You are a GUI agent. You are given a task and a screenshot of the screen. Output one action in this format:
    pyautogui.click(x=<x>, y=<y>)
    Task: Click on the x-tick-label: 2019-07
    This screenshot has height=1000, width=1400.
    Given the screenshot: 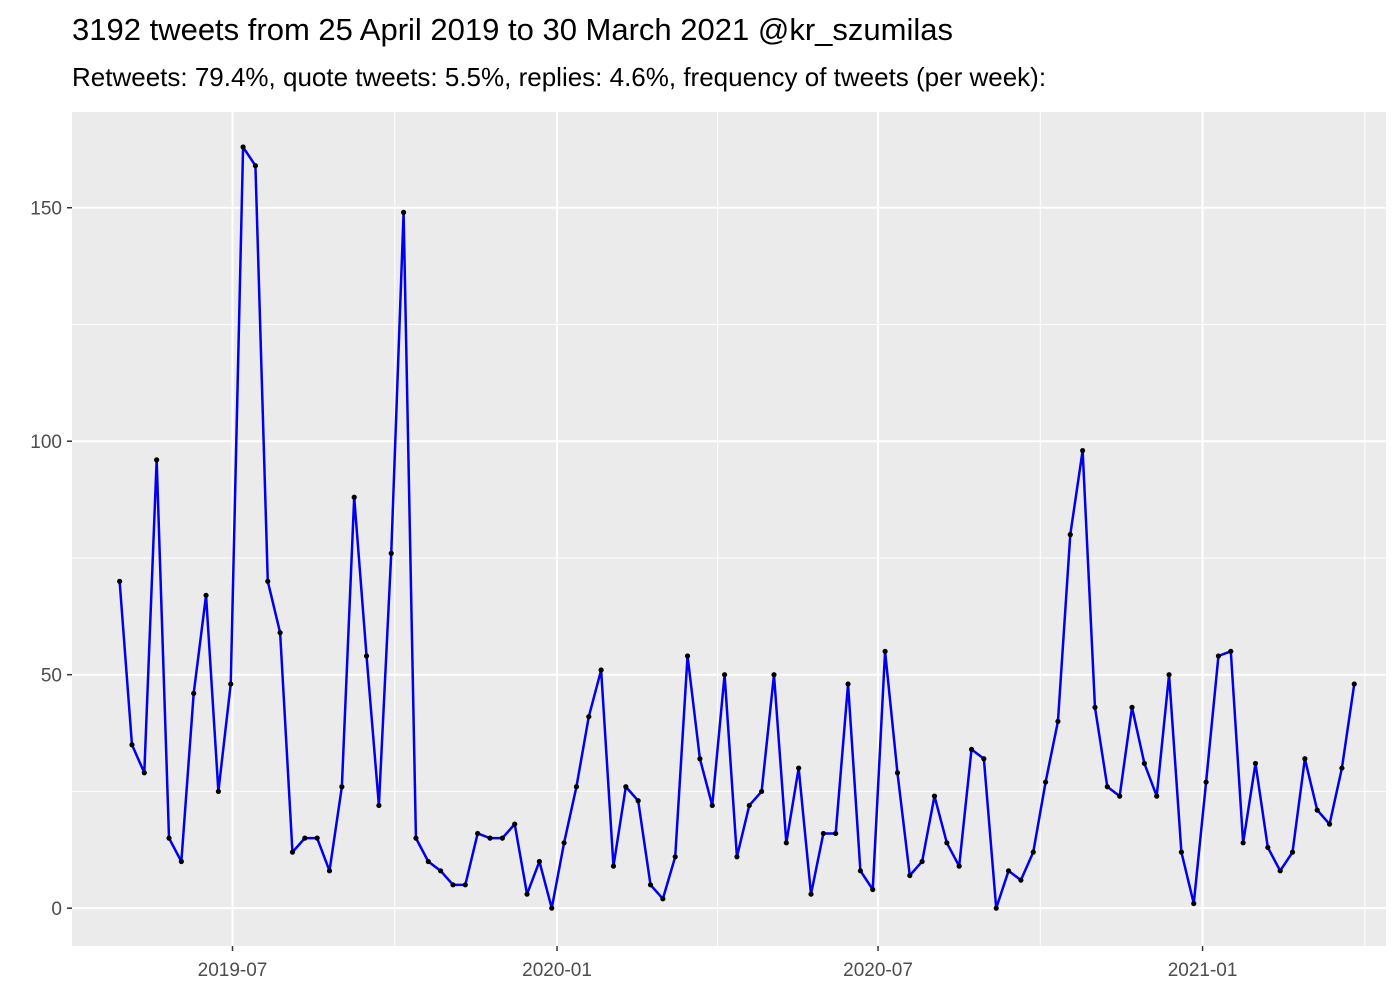 What is the action you would take?
    pyautogui.click(x=233, y=970)
    